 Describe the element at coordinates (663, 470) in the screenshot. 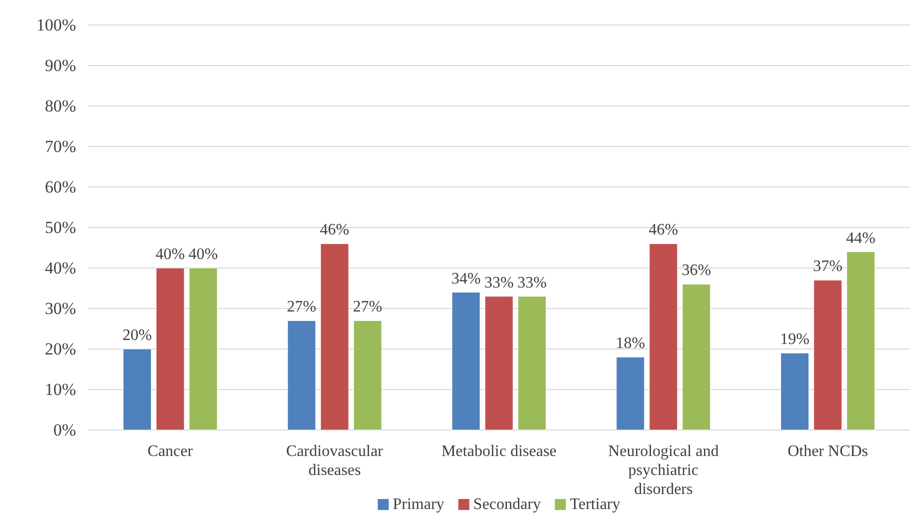

I see `x-tick-label: Neurological and psychiatric disorders` at that location.